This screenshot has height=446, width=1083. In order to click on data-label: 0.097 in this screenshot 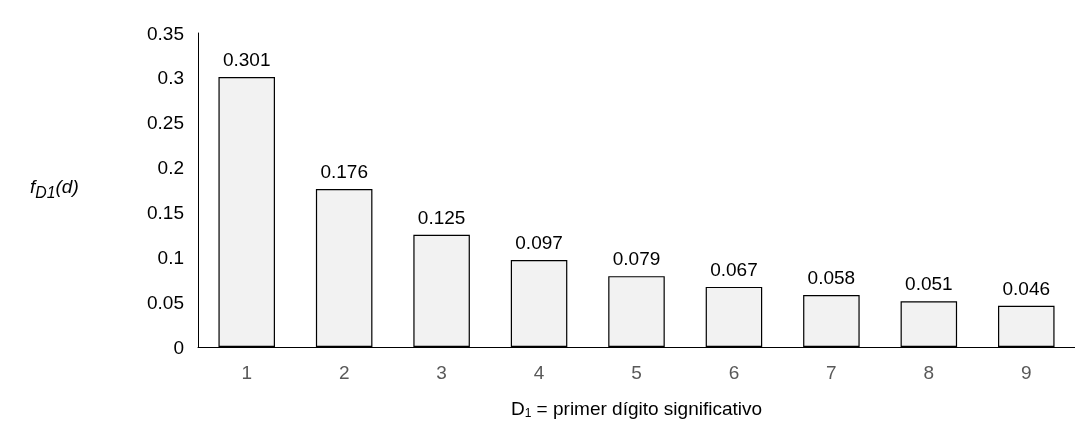, I will do `click(539, 242)`.